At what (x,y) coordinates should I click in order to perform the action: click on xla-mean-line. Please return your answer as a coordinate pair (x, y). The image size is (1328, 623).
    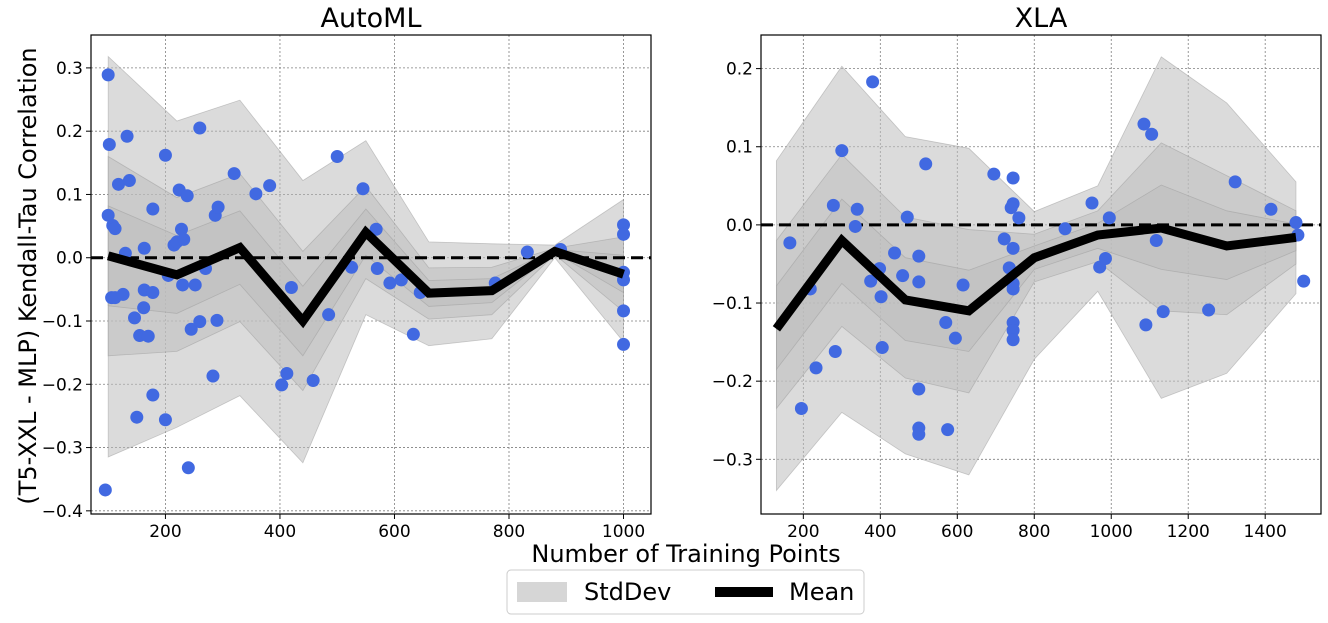
    Looking at the image, I should click on (1034, 277).